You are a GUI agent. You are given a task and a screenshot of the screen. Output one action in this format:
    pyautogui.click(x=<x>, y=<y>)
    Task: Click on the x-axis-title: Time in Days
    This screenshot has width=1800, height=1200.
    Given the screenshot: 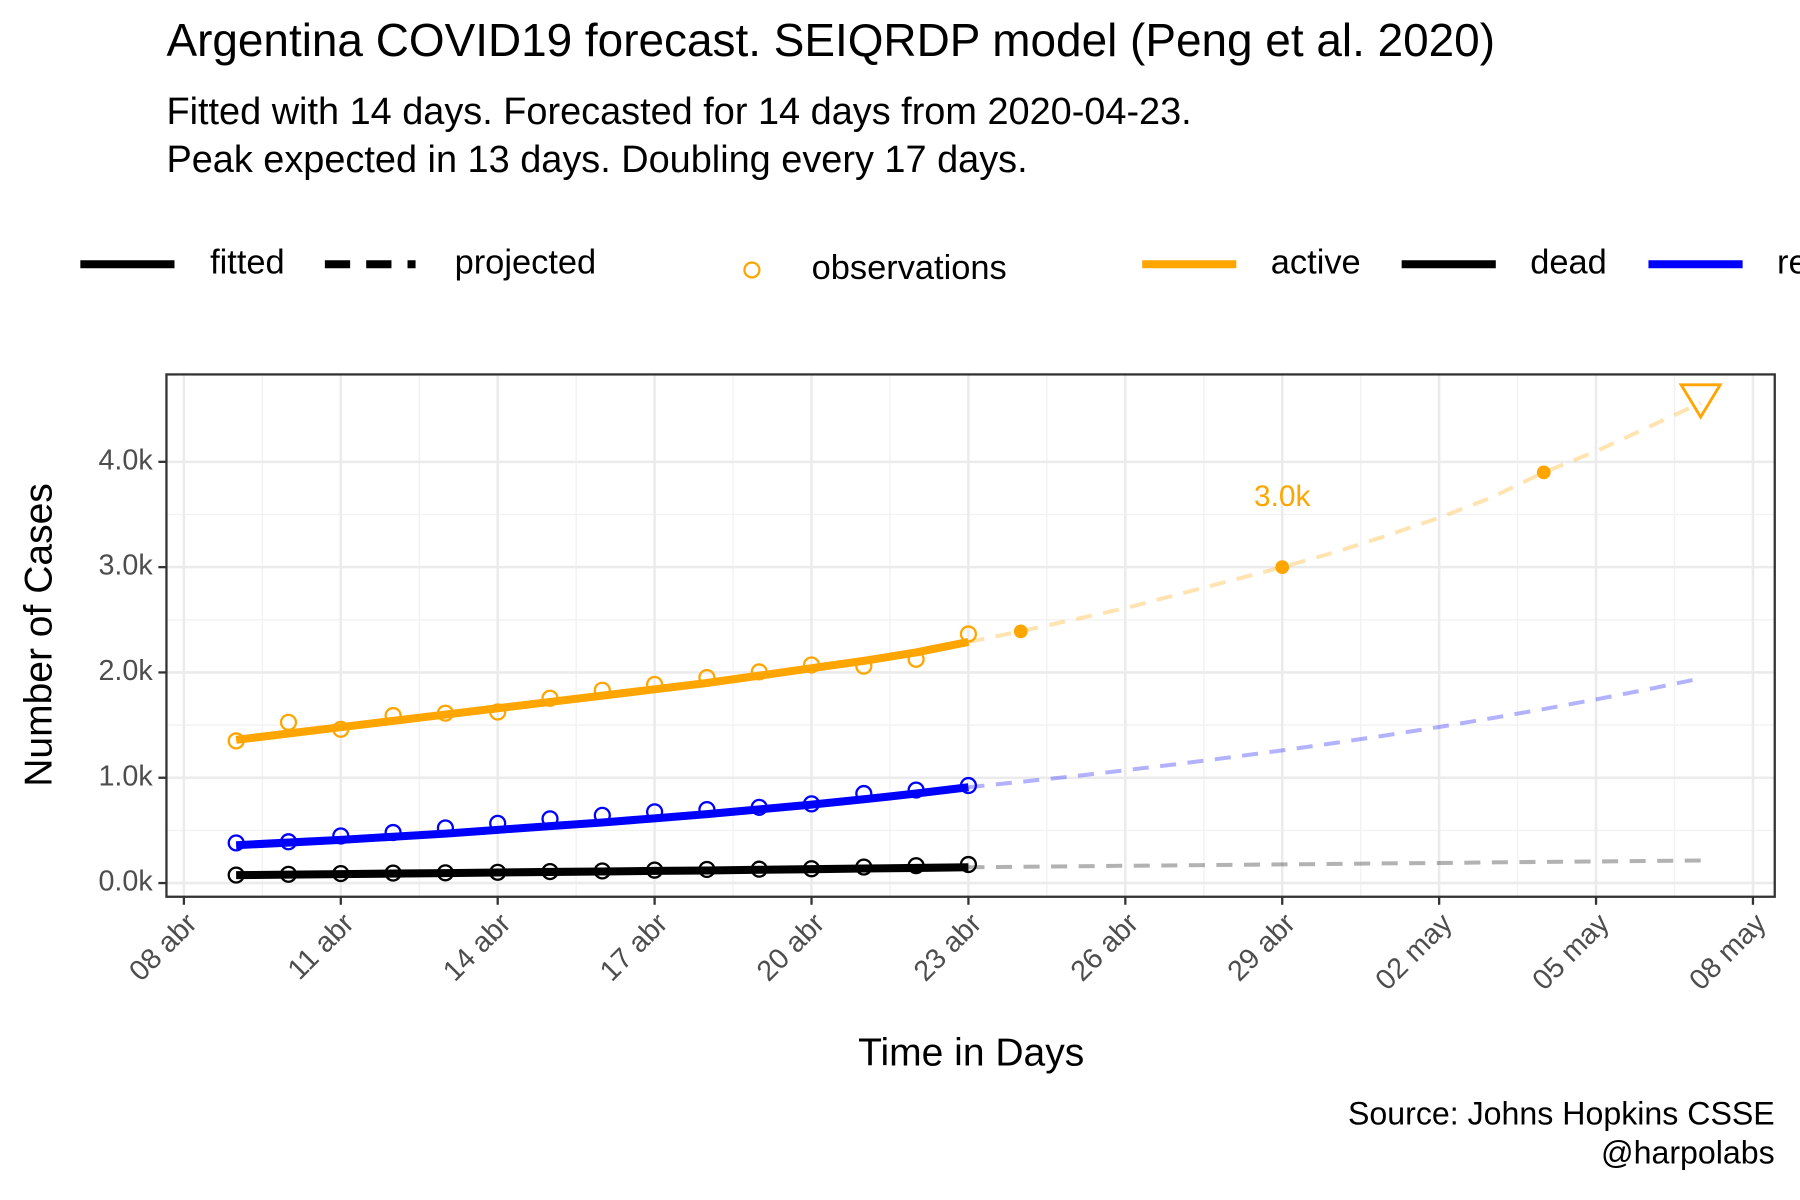 What is the action you would take?
    pyautogui.click(x=971, y=1052)
    